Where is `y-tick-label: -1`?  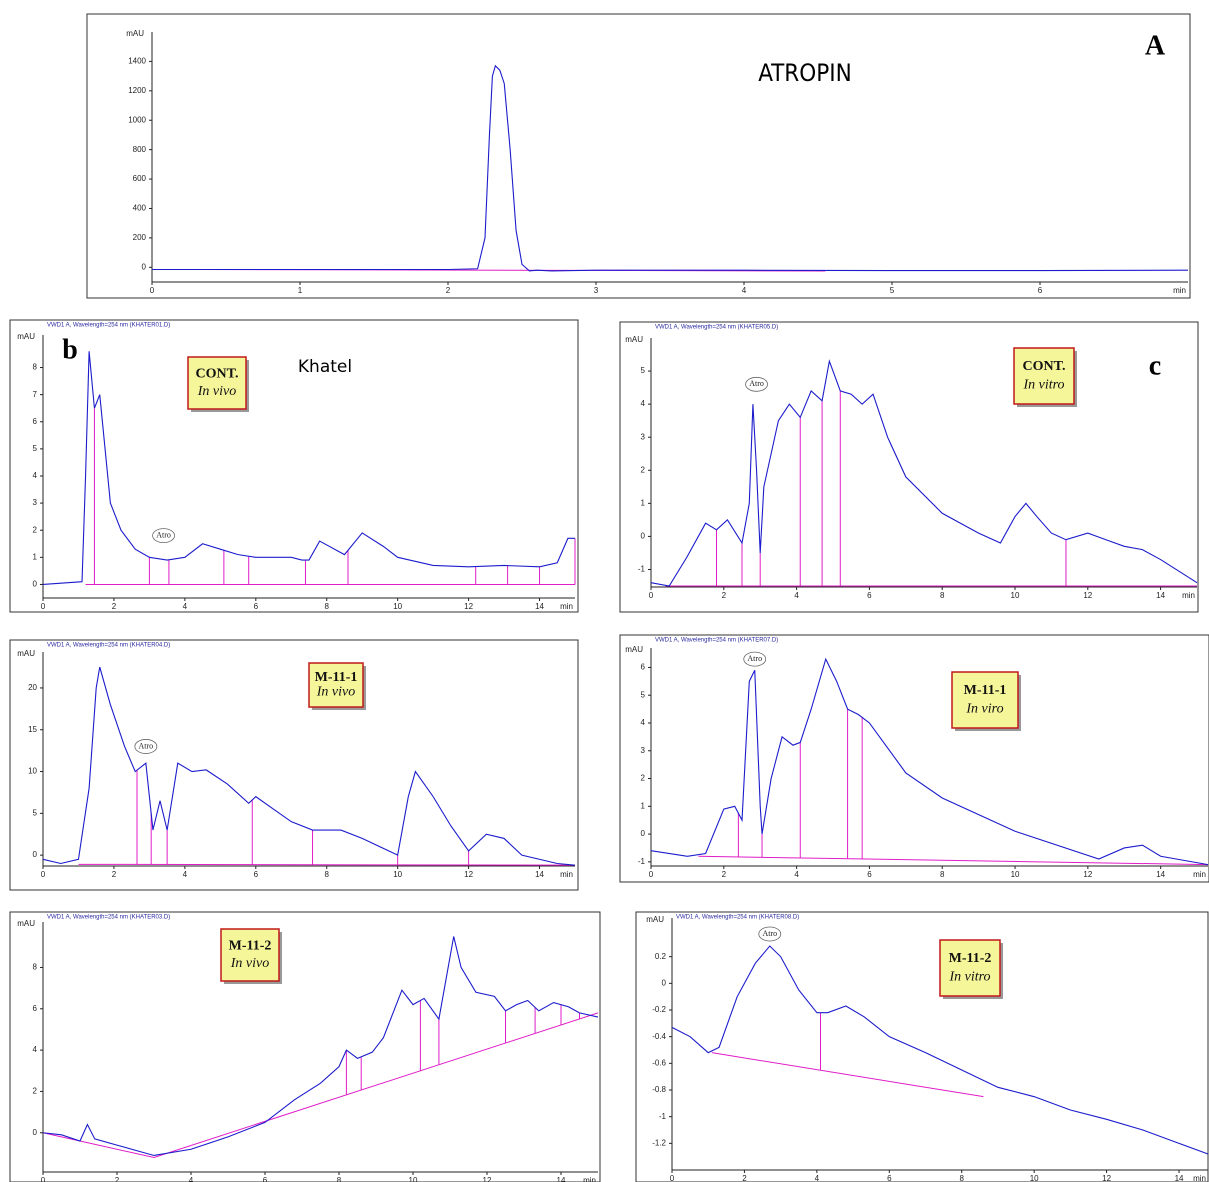 y-tick-label: -1 is located at coordinates (642, 569).